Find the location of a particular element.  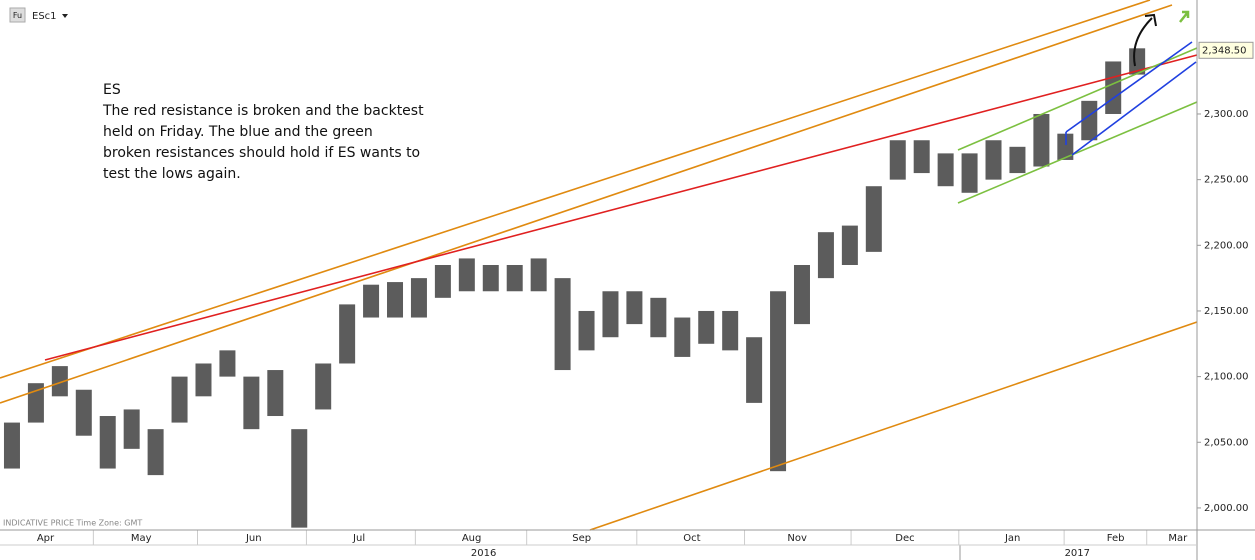

arrow is located at coordinates (1143, 42).